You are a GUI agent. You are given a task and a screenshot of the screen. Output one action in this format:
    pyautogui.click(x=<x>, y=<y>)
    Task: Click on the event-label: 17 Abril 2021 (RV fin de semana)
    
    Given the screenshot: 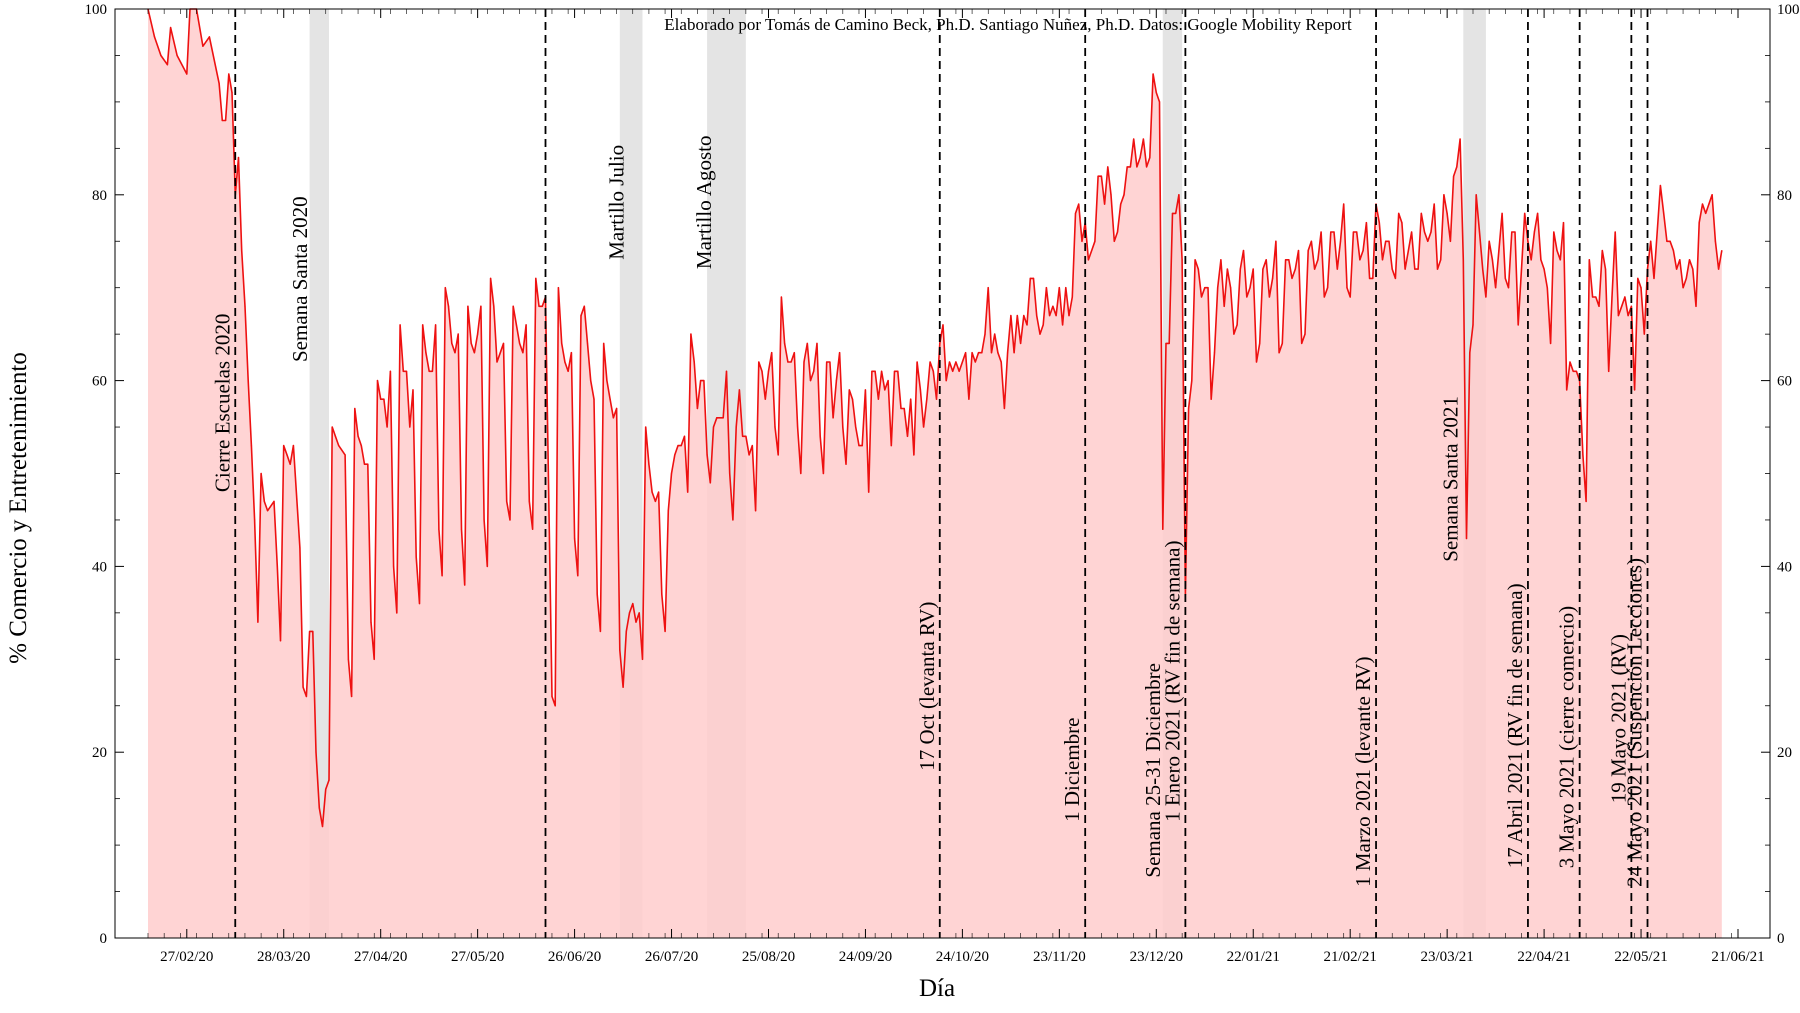 What is the action you would take?
    pyautogui.click(x=1515, y=725)
    